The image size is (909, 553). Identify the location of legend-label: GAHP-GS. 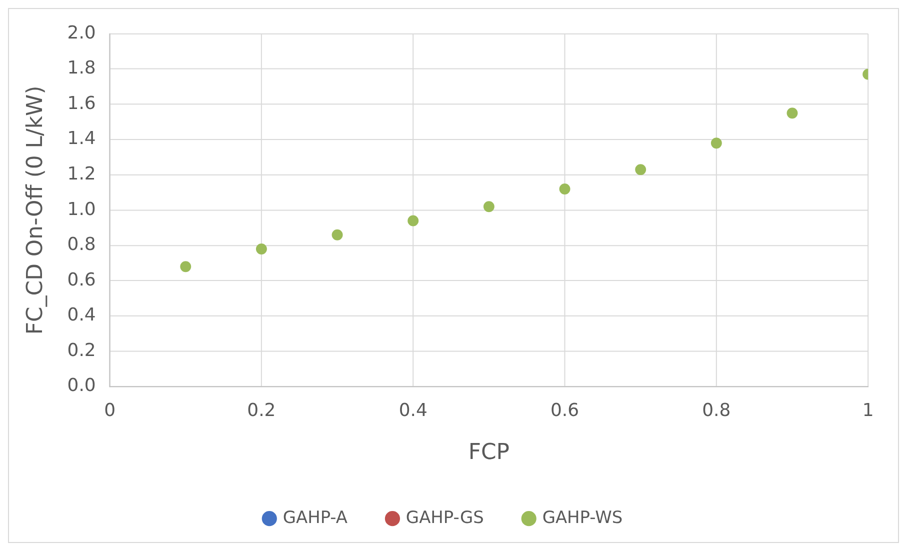
(445, 517).